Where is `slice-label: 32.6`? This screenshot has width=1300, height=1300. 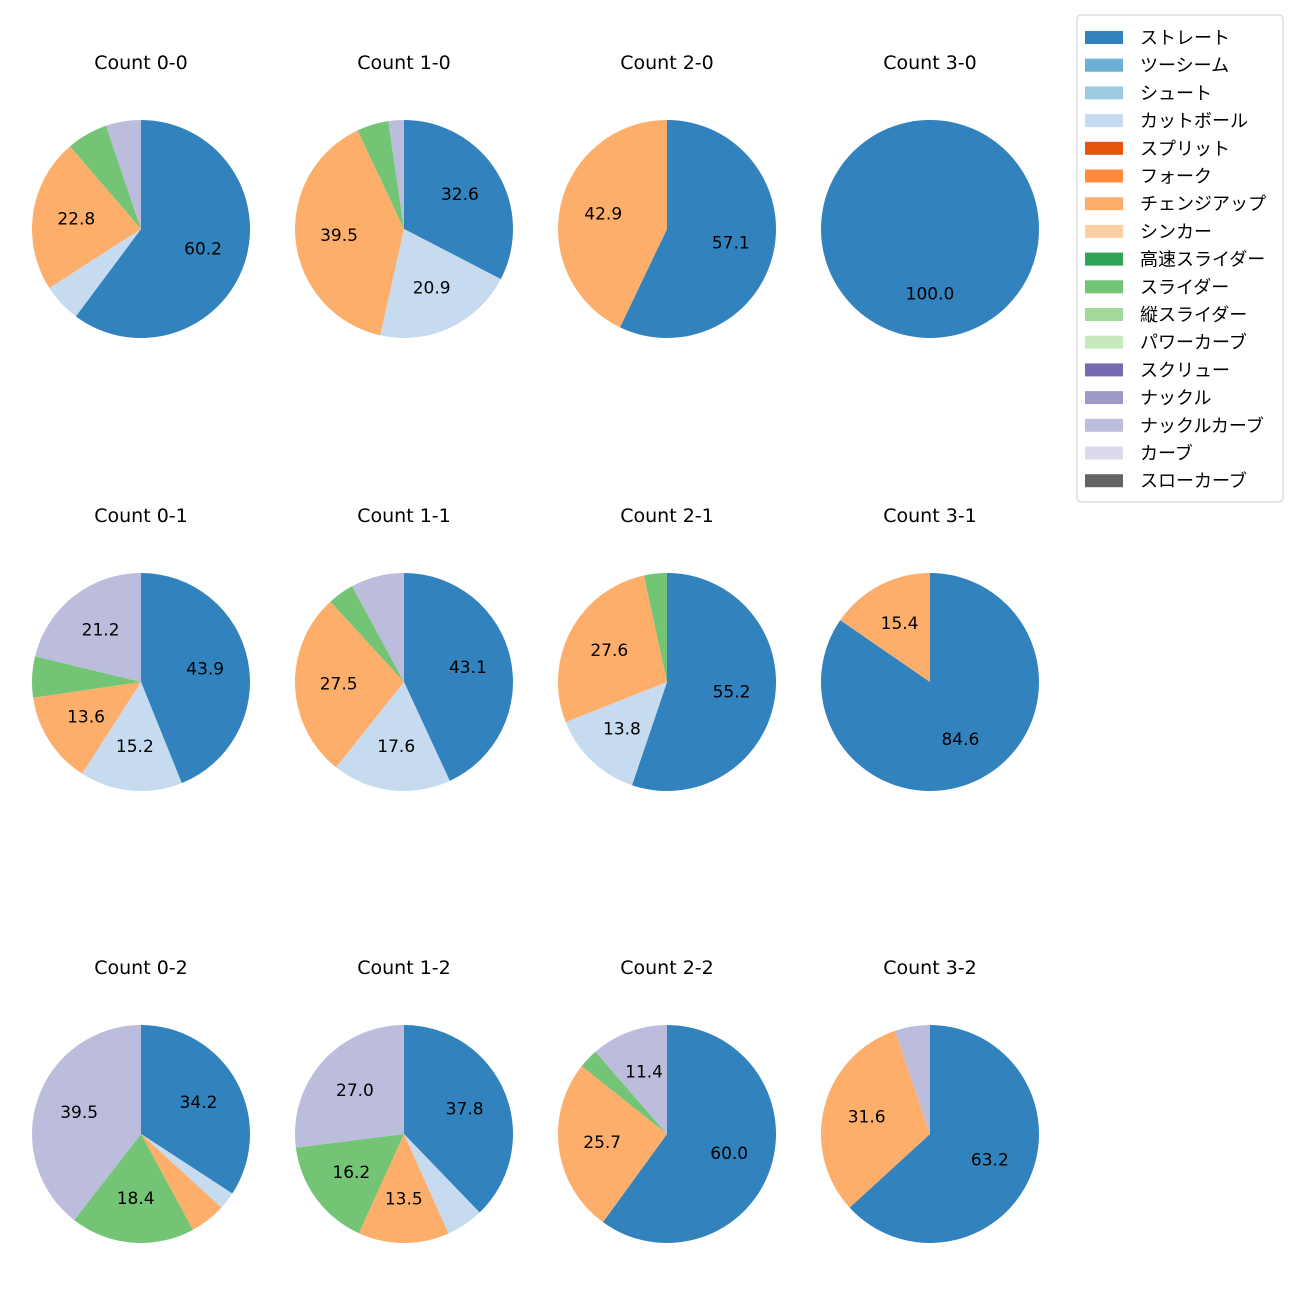 slice-label: 32.6 is located at coordinates (460, 195).